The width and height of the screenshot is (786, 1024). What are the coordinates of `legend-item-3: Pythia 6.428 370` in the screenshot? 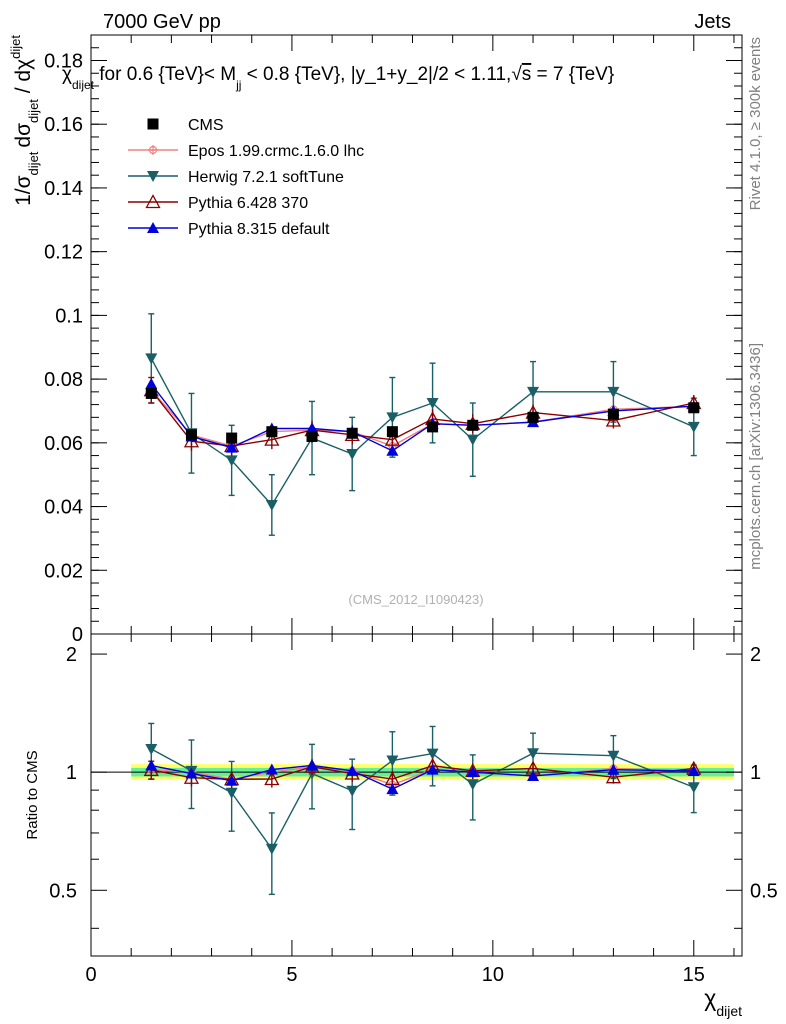 It's located at (218, 203).